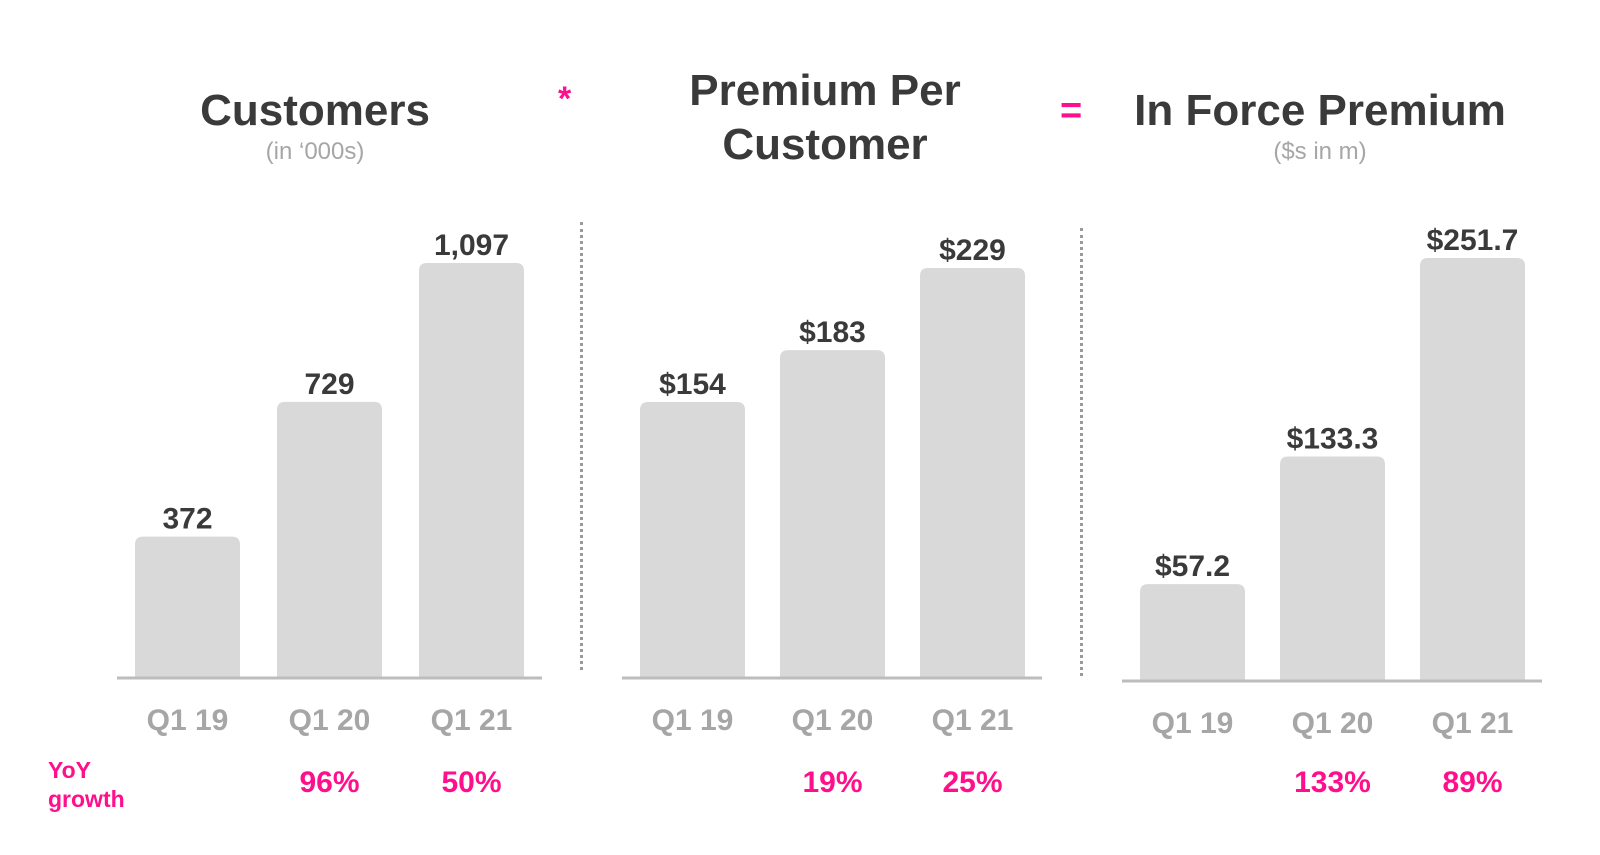  What do you see at coordinates (565, 99) in the screenshot?
I see `multiply-operator: *` at bounding box center [565, 99].